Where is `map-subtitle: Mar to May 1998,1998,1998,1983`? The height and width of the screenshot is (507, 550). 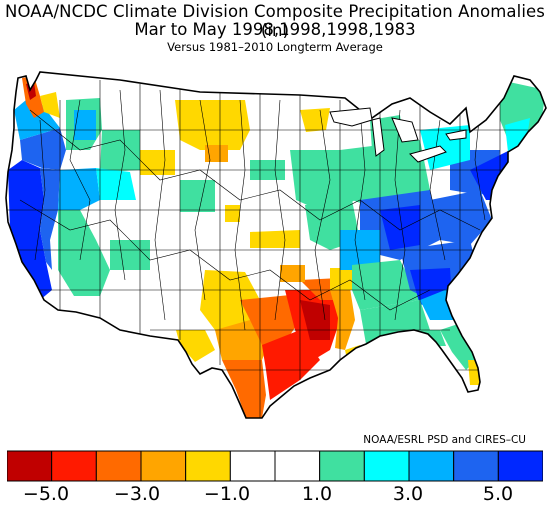 map-subtitle: Mar to May 1998,1998,1998,1983 is located at coordinates (275, 29).